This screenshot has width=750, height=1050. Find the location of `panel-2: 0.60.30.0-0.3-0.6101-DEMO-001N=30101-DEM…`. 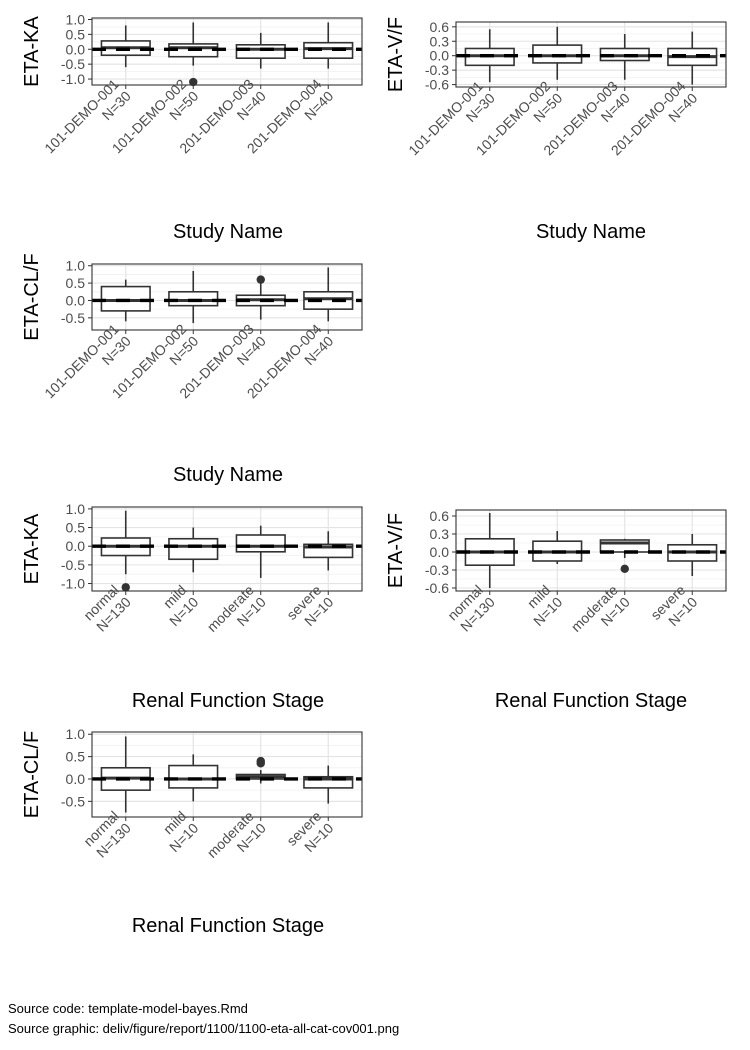

panel-2: 0.60.30.0-0.3-0.6101-DEMO-001N=30101-DEM… is located at coordinates (556, 130).